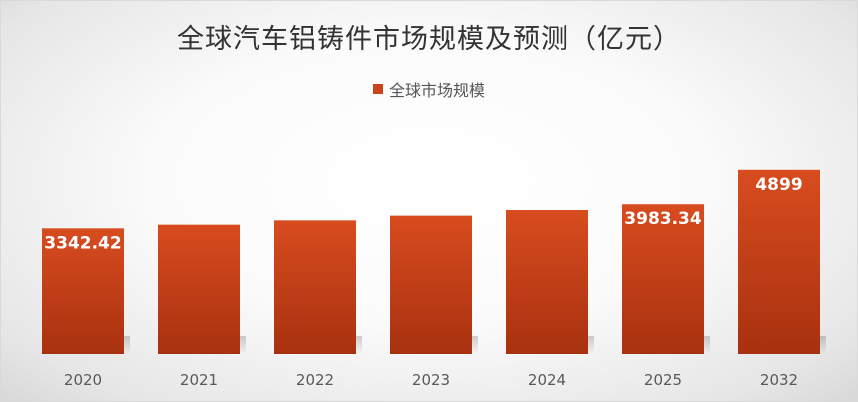  Describe the element at coordinates (315, 380) in the screenshot. I see `x-tick-2022: 2022` at that location.